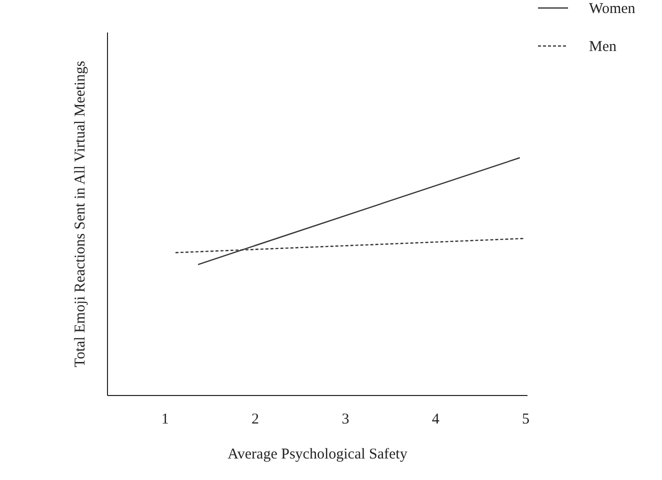 This screenshot has width=662, height=480. Describe the element at coordinates (80, 214) in the screenshot. I see `y-axis-title: Total Emoji Reactions Sent in All Virtual Meetings` at that location.